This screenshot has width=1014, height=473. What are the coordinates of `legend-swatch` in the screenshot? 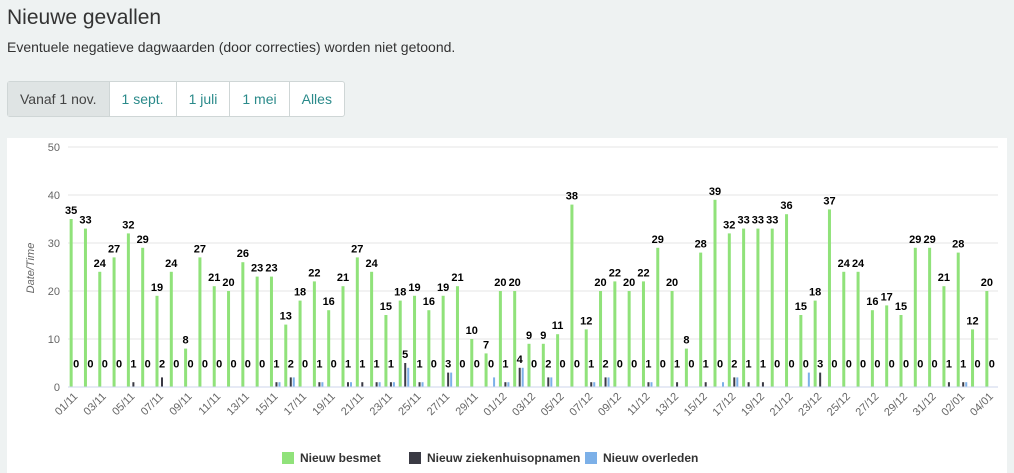 It's located at (591, 458).